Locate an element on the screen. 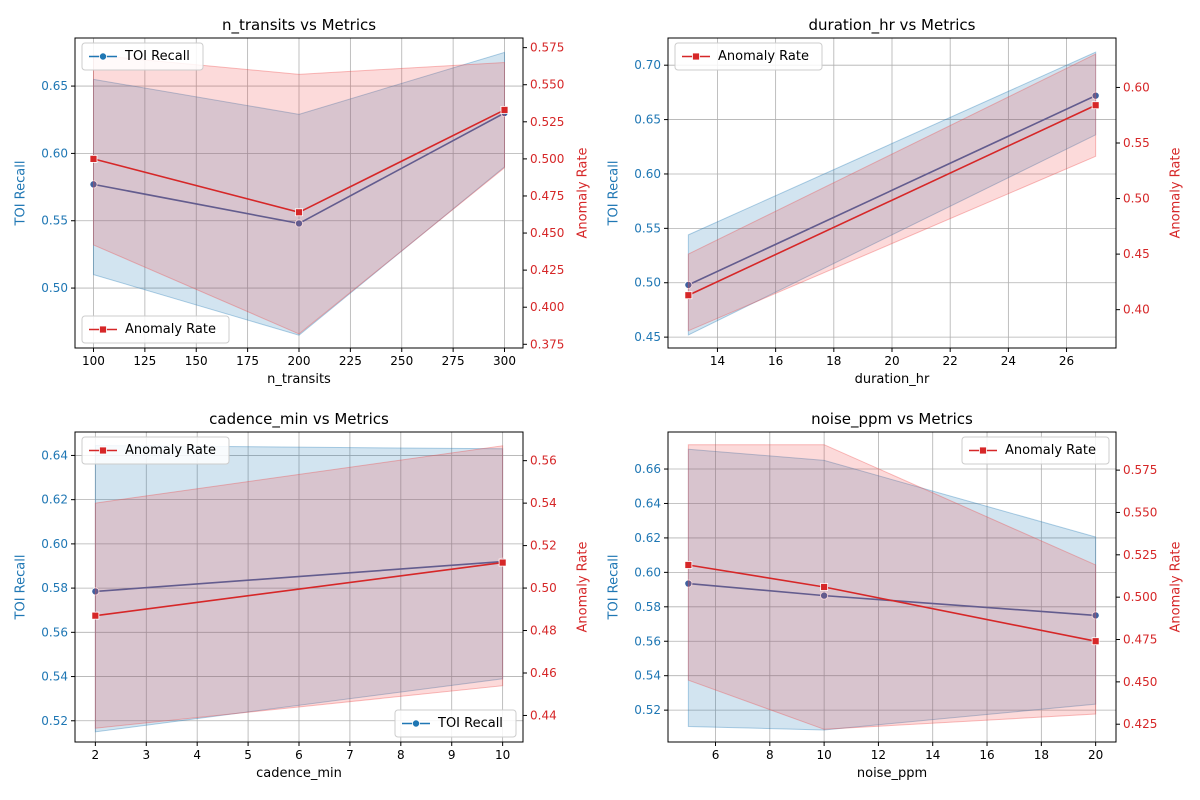  y-right-tick-label: 0.575 is located at coordinates (1140, 470).